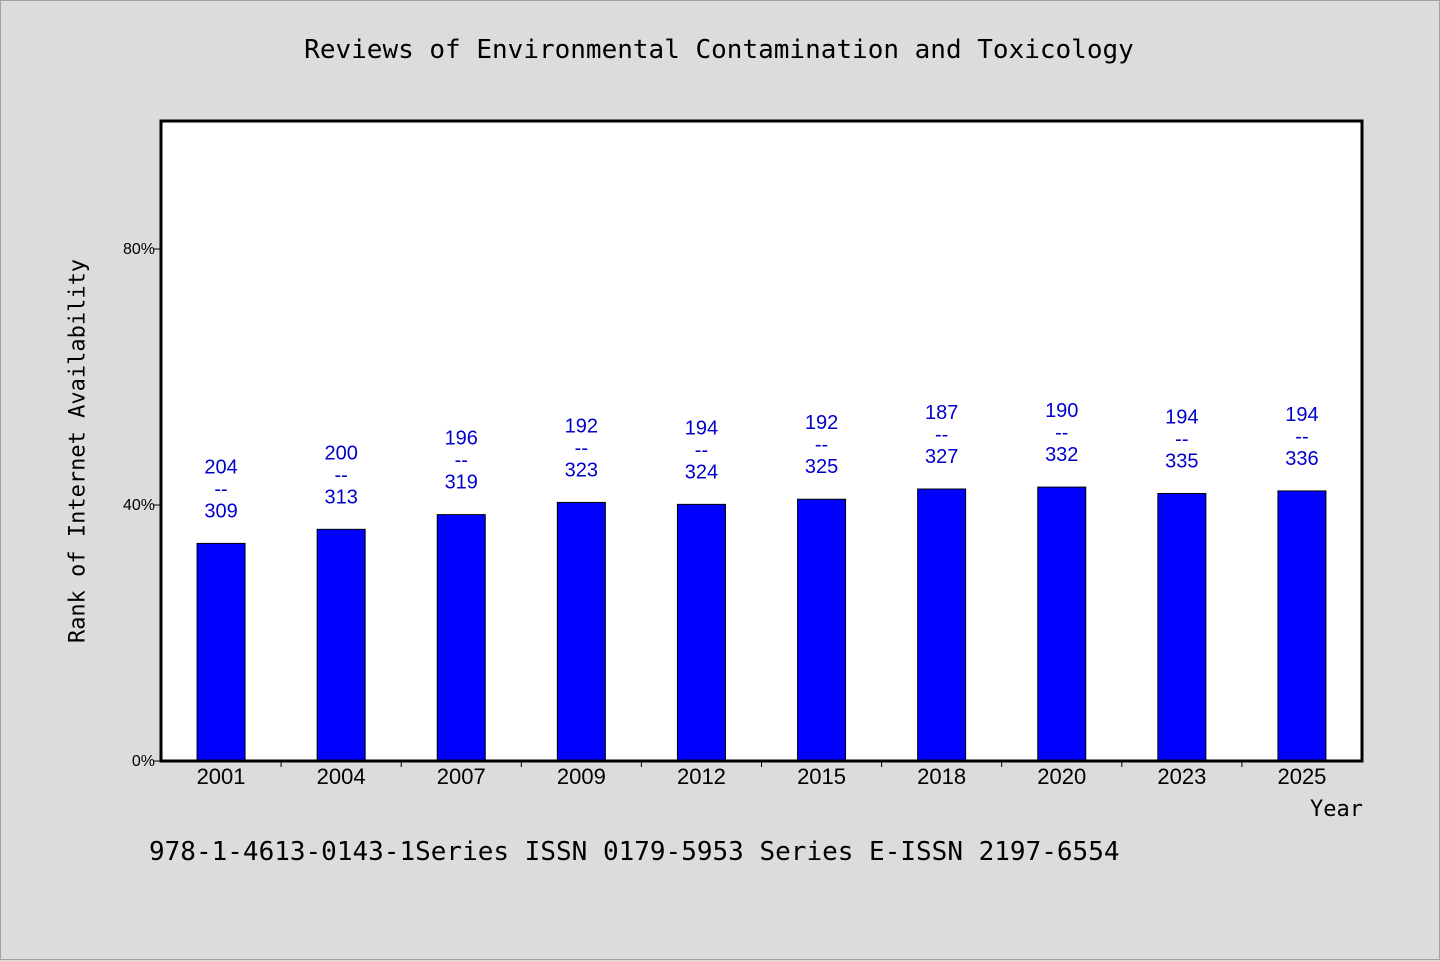 This screenshot has height=961, width=1440. Describe the element at coordinates (1061, 776) in the screenshot. I see `x-tick-label: 2020` at that location.